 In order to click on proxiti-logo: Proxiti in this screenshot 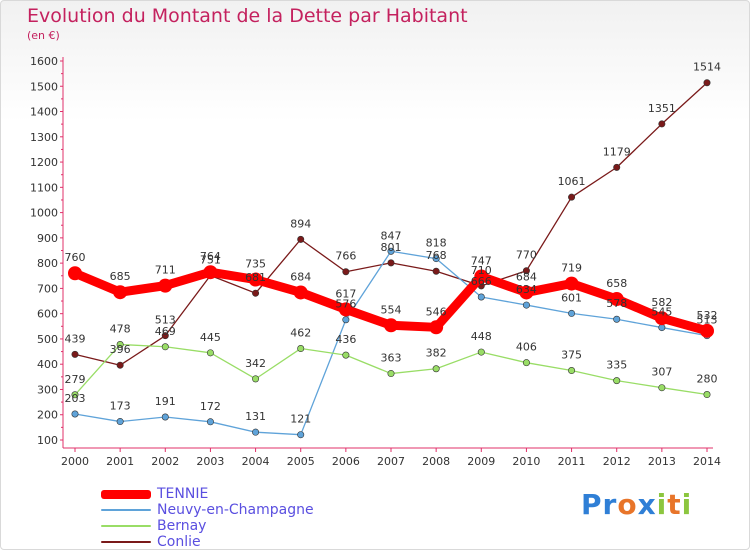, I will do `click(636, 504)`.